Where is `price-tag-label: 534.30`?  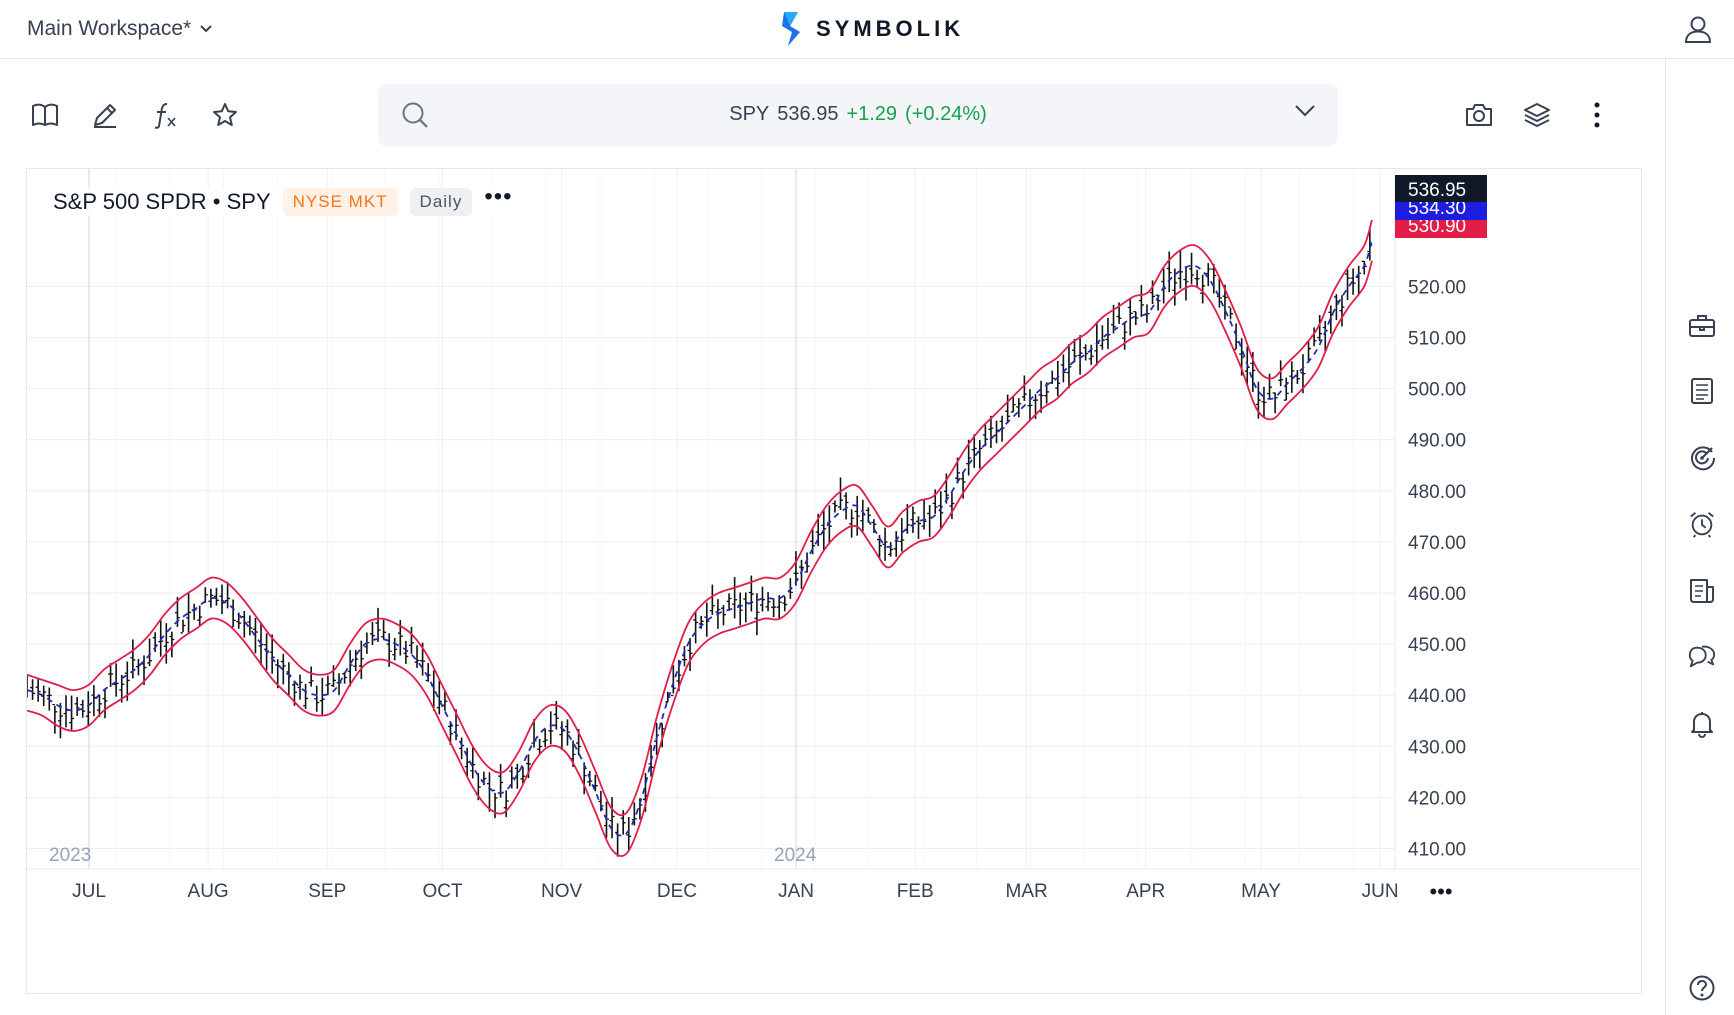
price-tag-label: 534.30 is located at coordinates (1437, 208).